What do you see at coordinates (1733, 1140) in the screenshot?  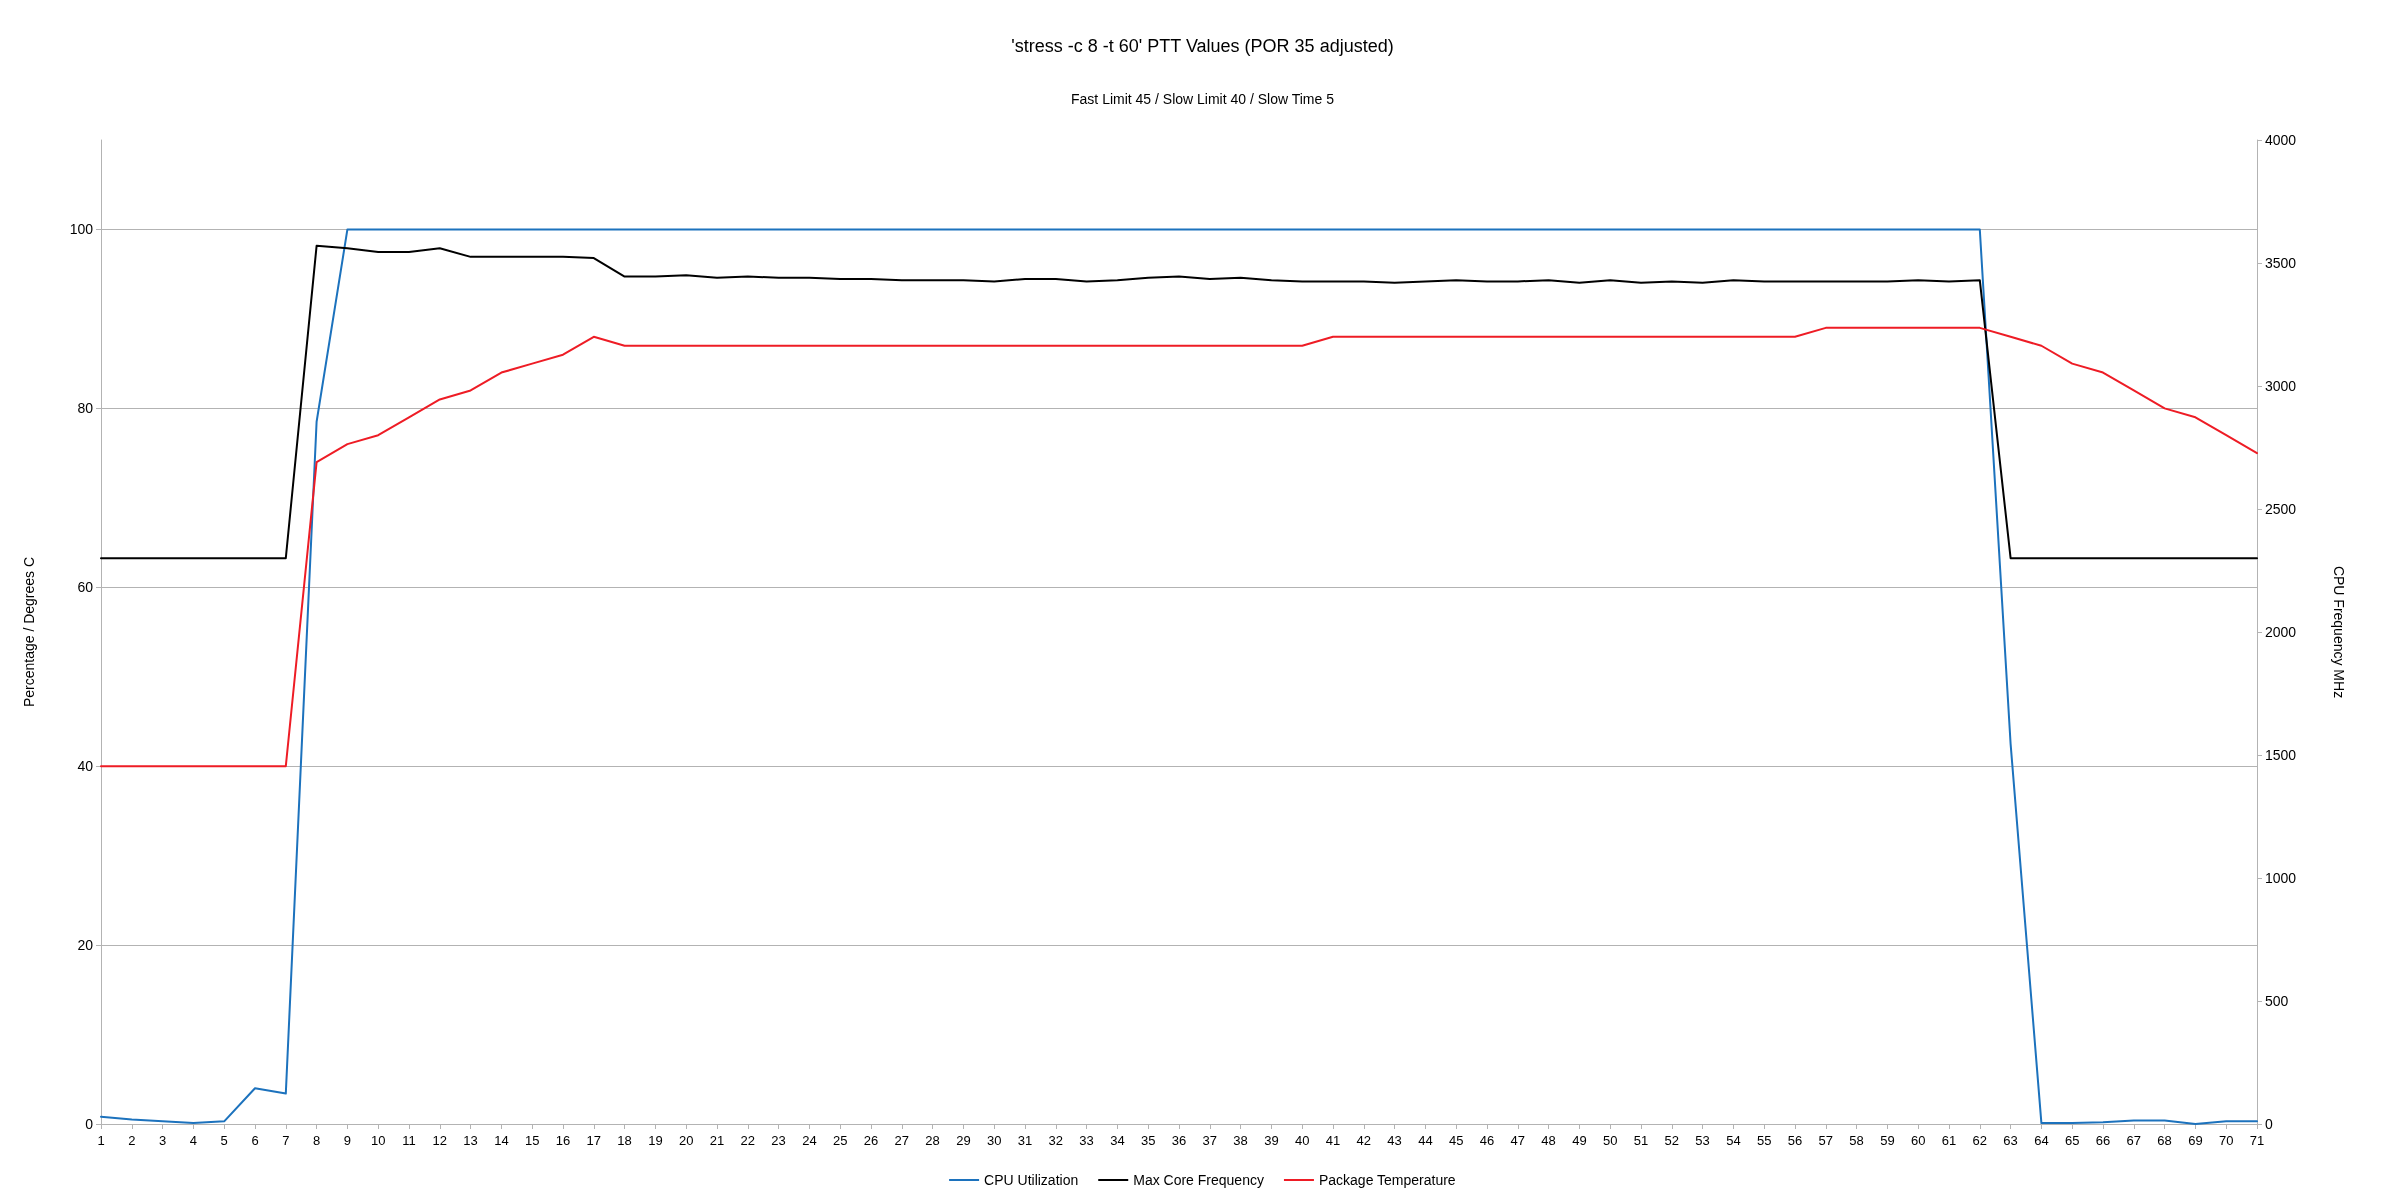 I see `x-tick-label: 54` at bounding box center [1733, 1140].